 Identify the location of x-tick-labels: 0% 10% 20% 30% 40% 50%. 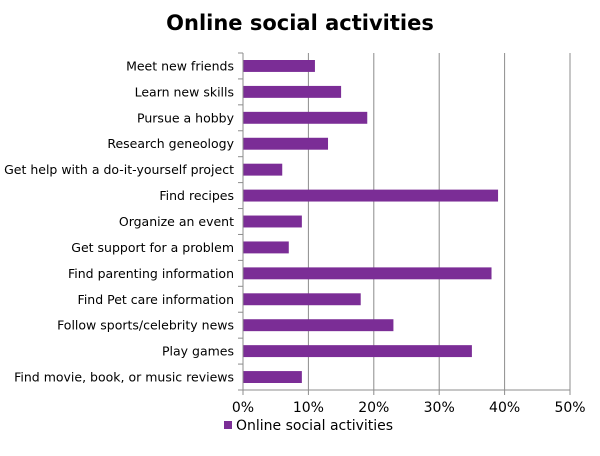
(409, 408).